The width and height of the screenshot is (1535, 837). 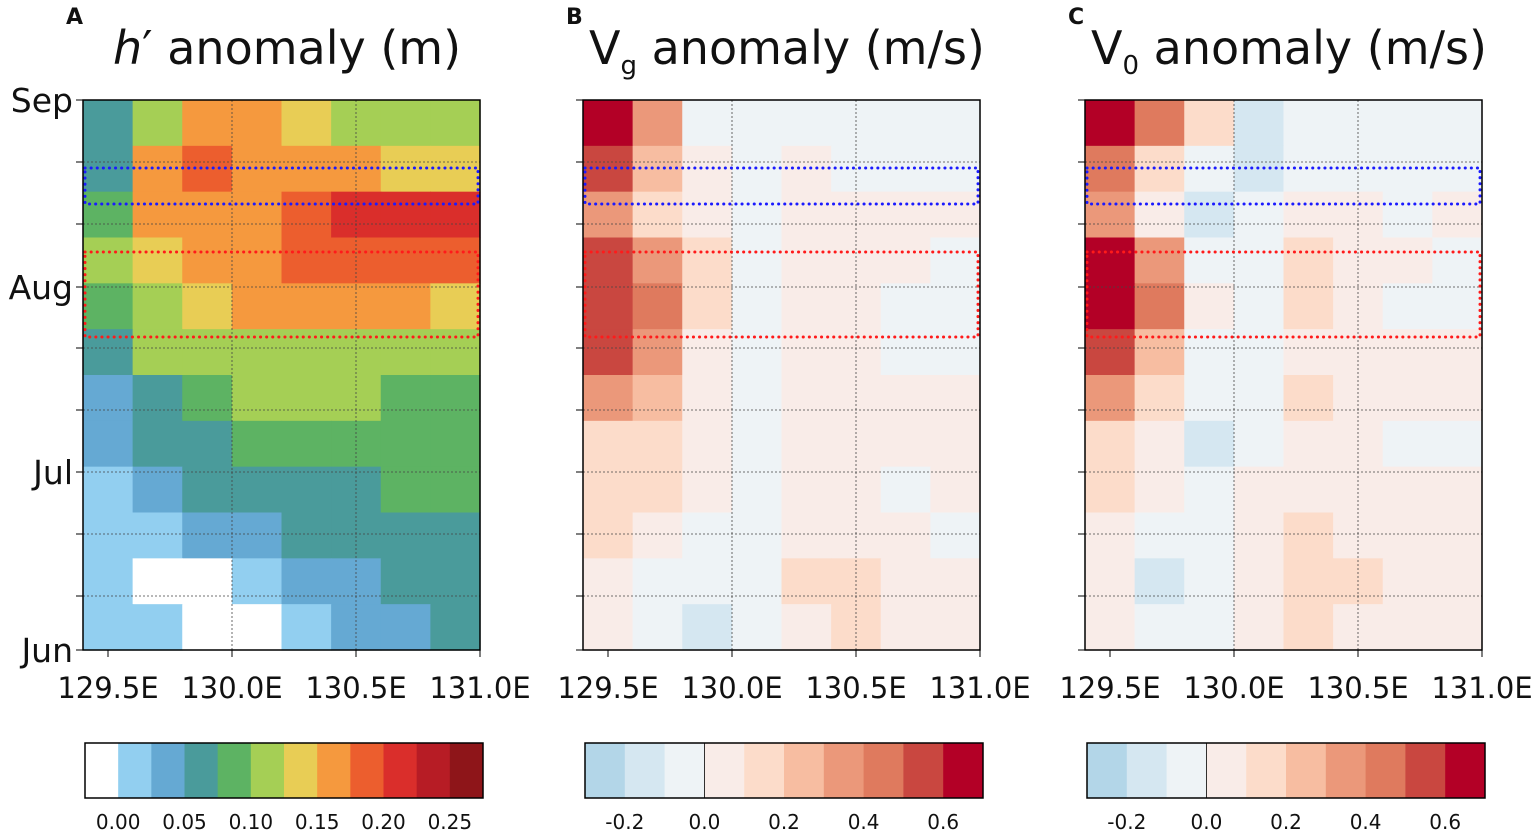 I want to click on panel-title: V0 anomaly (m/s), so click(x=1289, y=51).